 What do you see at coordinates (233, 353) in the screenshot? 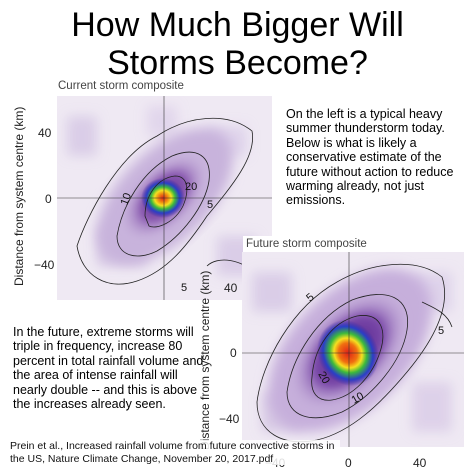
I see `future-y-tick-0: 0` at bounding box center [233, 353].